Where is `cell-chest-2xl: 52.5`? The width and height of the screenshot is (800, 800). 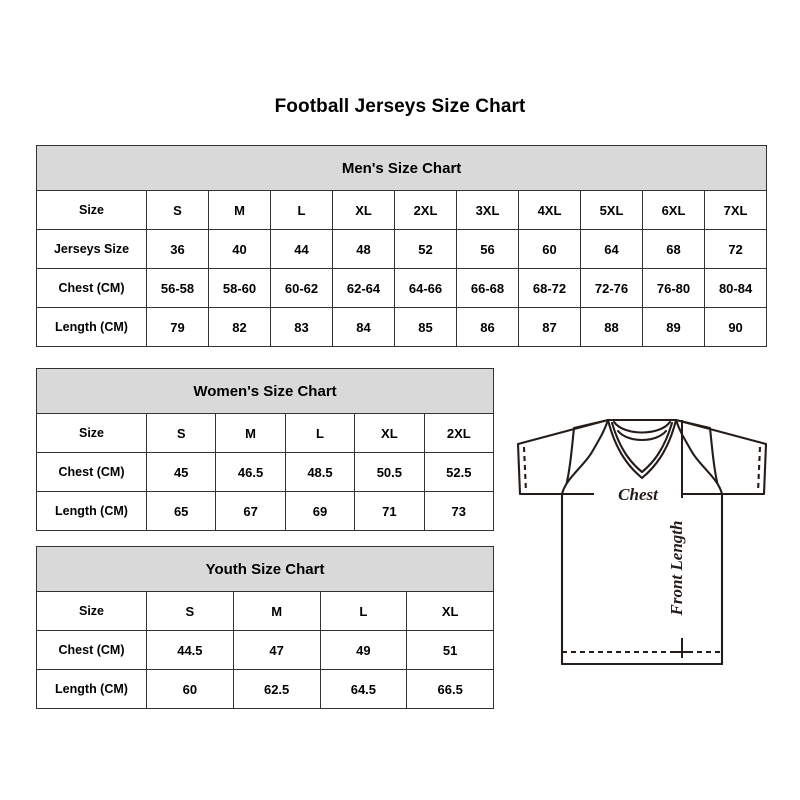
cell-chest-2xl: 52.5 is located at coordinates (459, 472).